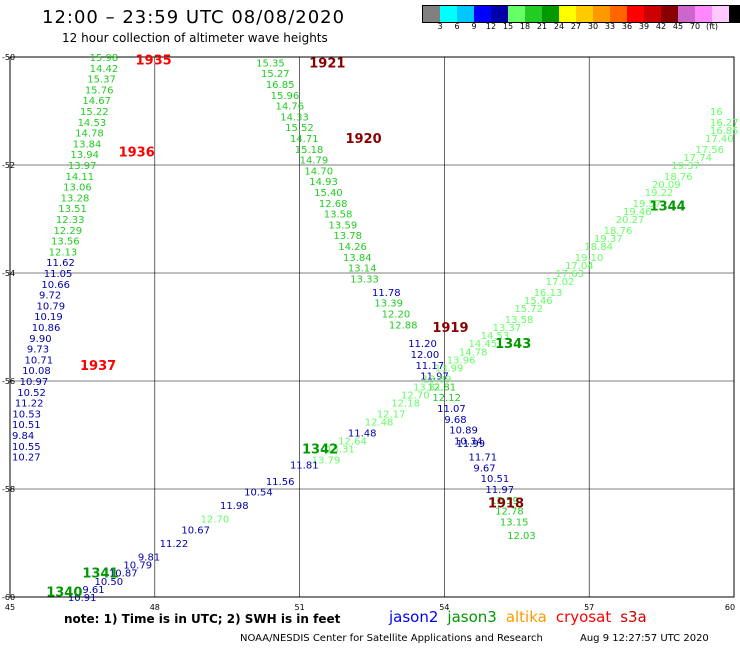  What do you see at coordinates (569, 274) in the screenshot?
I see `wave-height-label: 17.63` at bounding box center [569, 274].